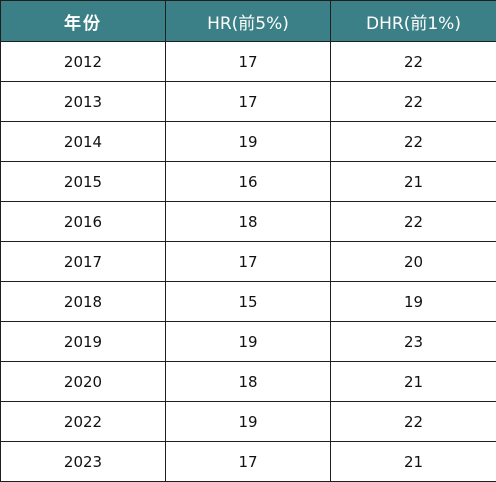 The height and width of the screenshot is (482, 496). I want to click on table-row: 2019 19 23, so click(248, 342).